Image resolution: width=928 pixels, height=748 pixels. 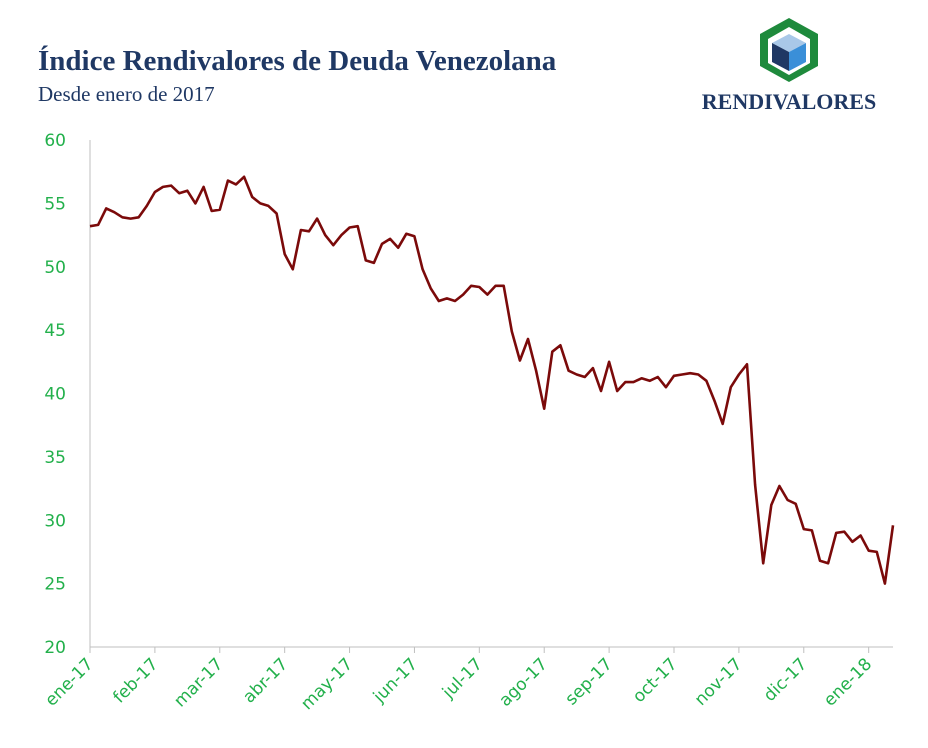 What do you see at coordinates (785, 679) in the screenshot?
I see `x-tick-label: dic-17` at bounding box center [785, 679].